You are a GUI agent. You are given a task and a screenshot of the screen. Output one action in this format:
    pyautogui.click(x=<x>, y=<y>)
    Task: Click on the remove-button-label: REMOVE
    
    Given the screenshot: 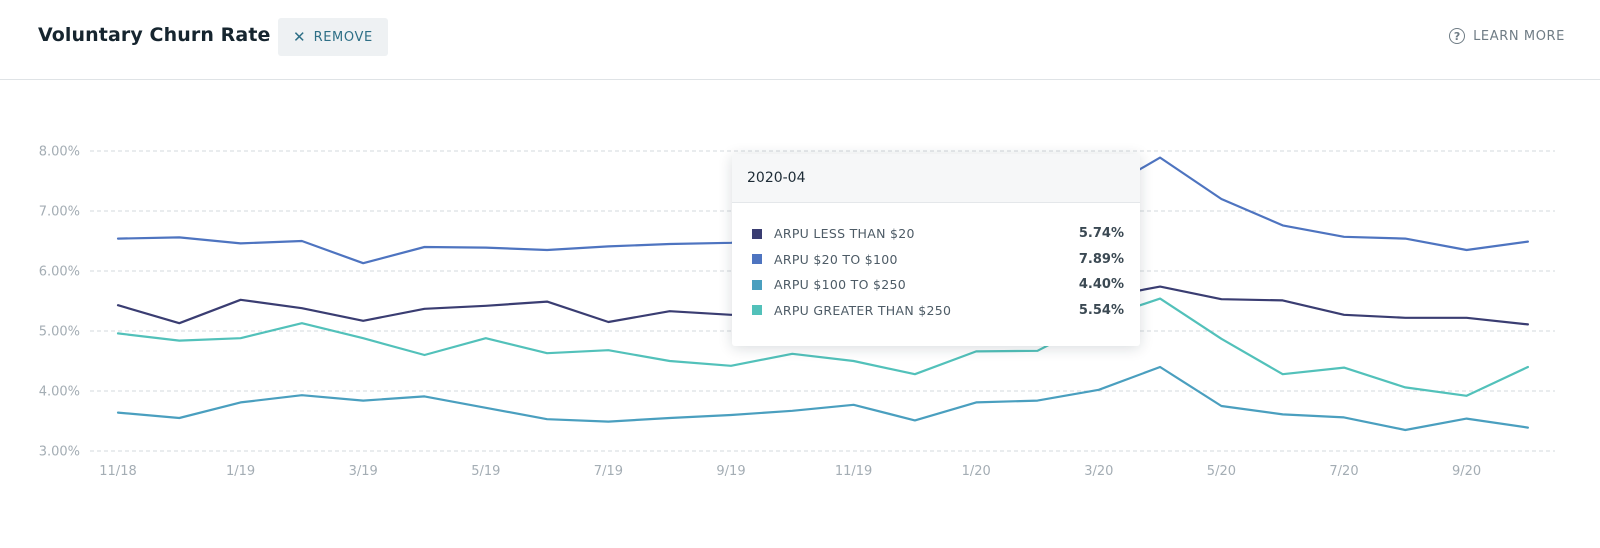 What is the action you would take?
    pyautogui.click(x=343, y=37)
    